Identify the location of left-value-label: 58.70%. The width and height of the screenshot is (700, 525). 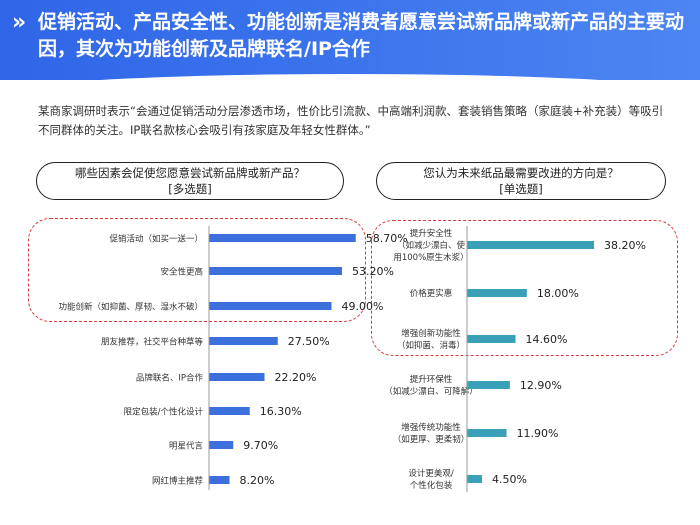
(387, 238).